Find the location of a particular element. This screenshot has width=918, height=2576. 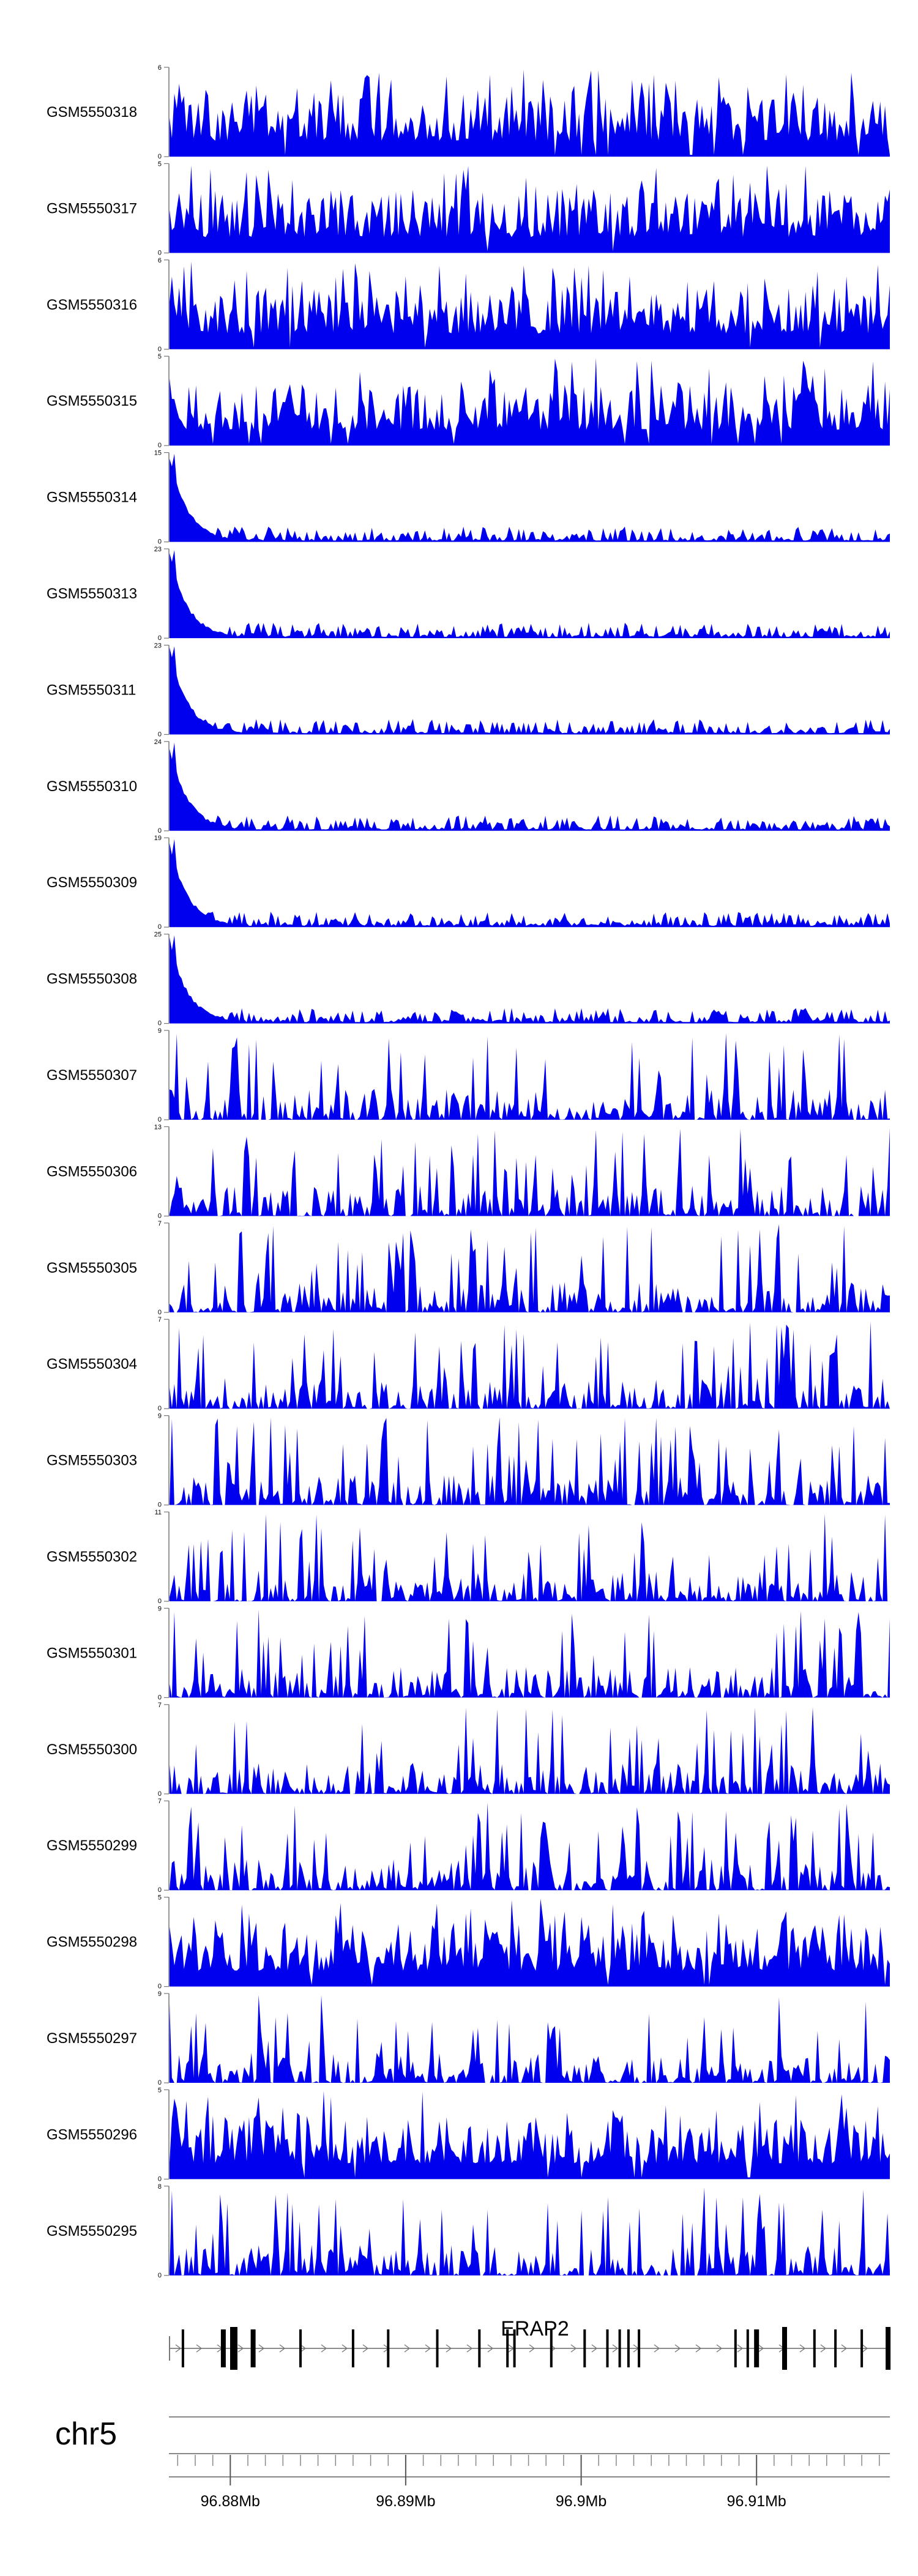

track-GSM5550310: GSM5550310 24 0 is located at coordinates (468, 787).